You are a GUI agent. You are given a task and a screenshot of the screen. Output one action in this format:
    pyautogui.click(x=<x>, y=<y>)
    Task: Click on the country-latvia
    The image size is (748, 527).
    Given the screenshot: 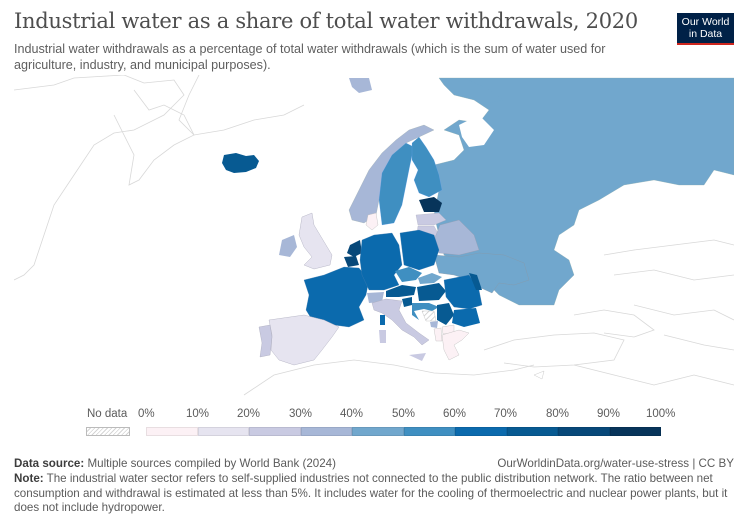 What is the action you would take?
    pyautogui.click(x=431, y=219)
    